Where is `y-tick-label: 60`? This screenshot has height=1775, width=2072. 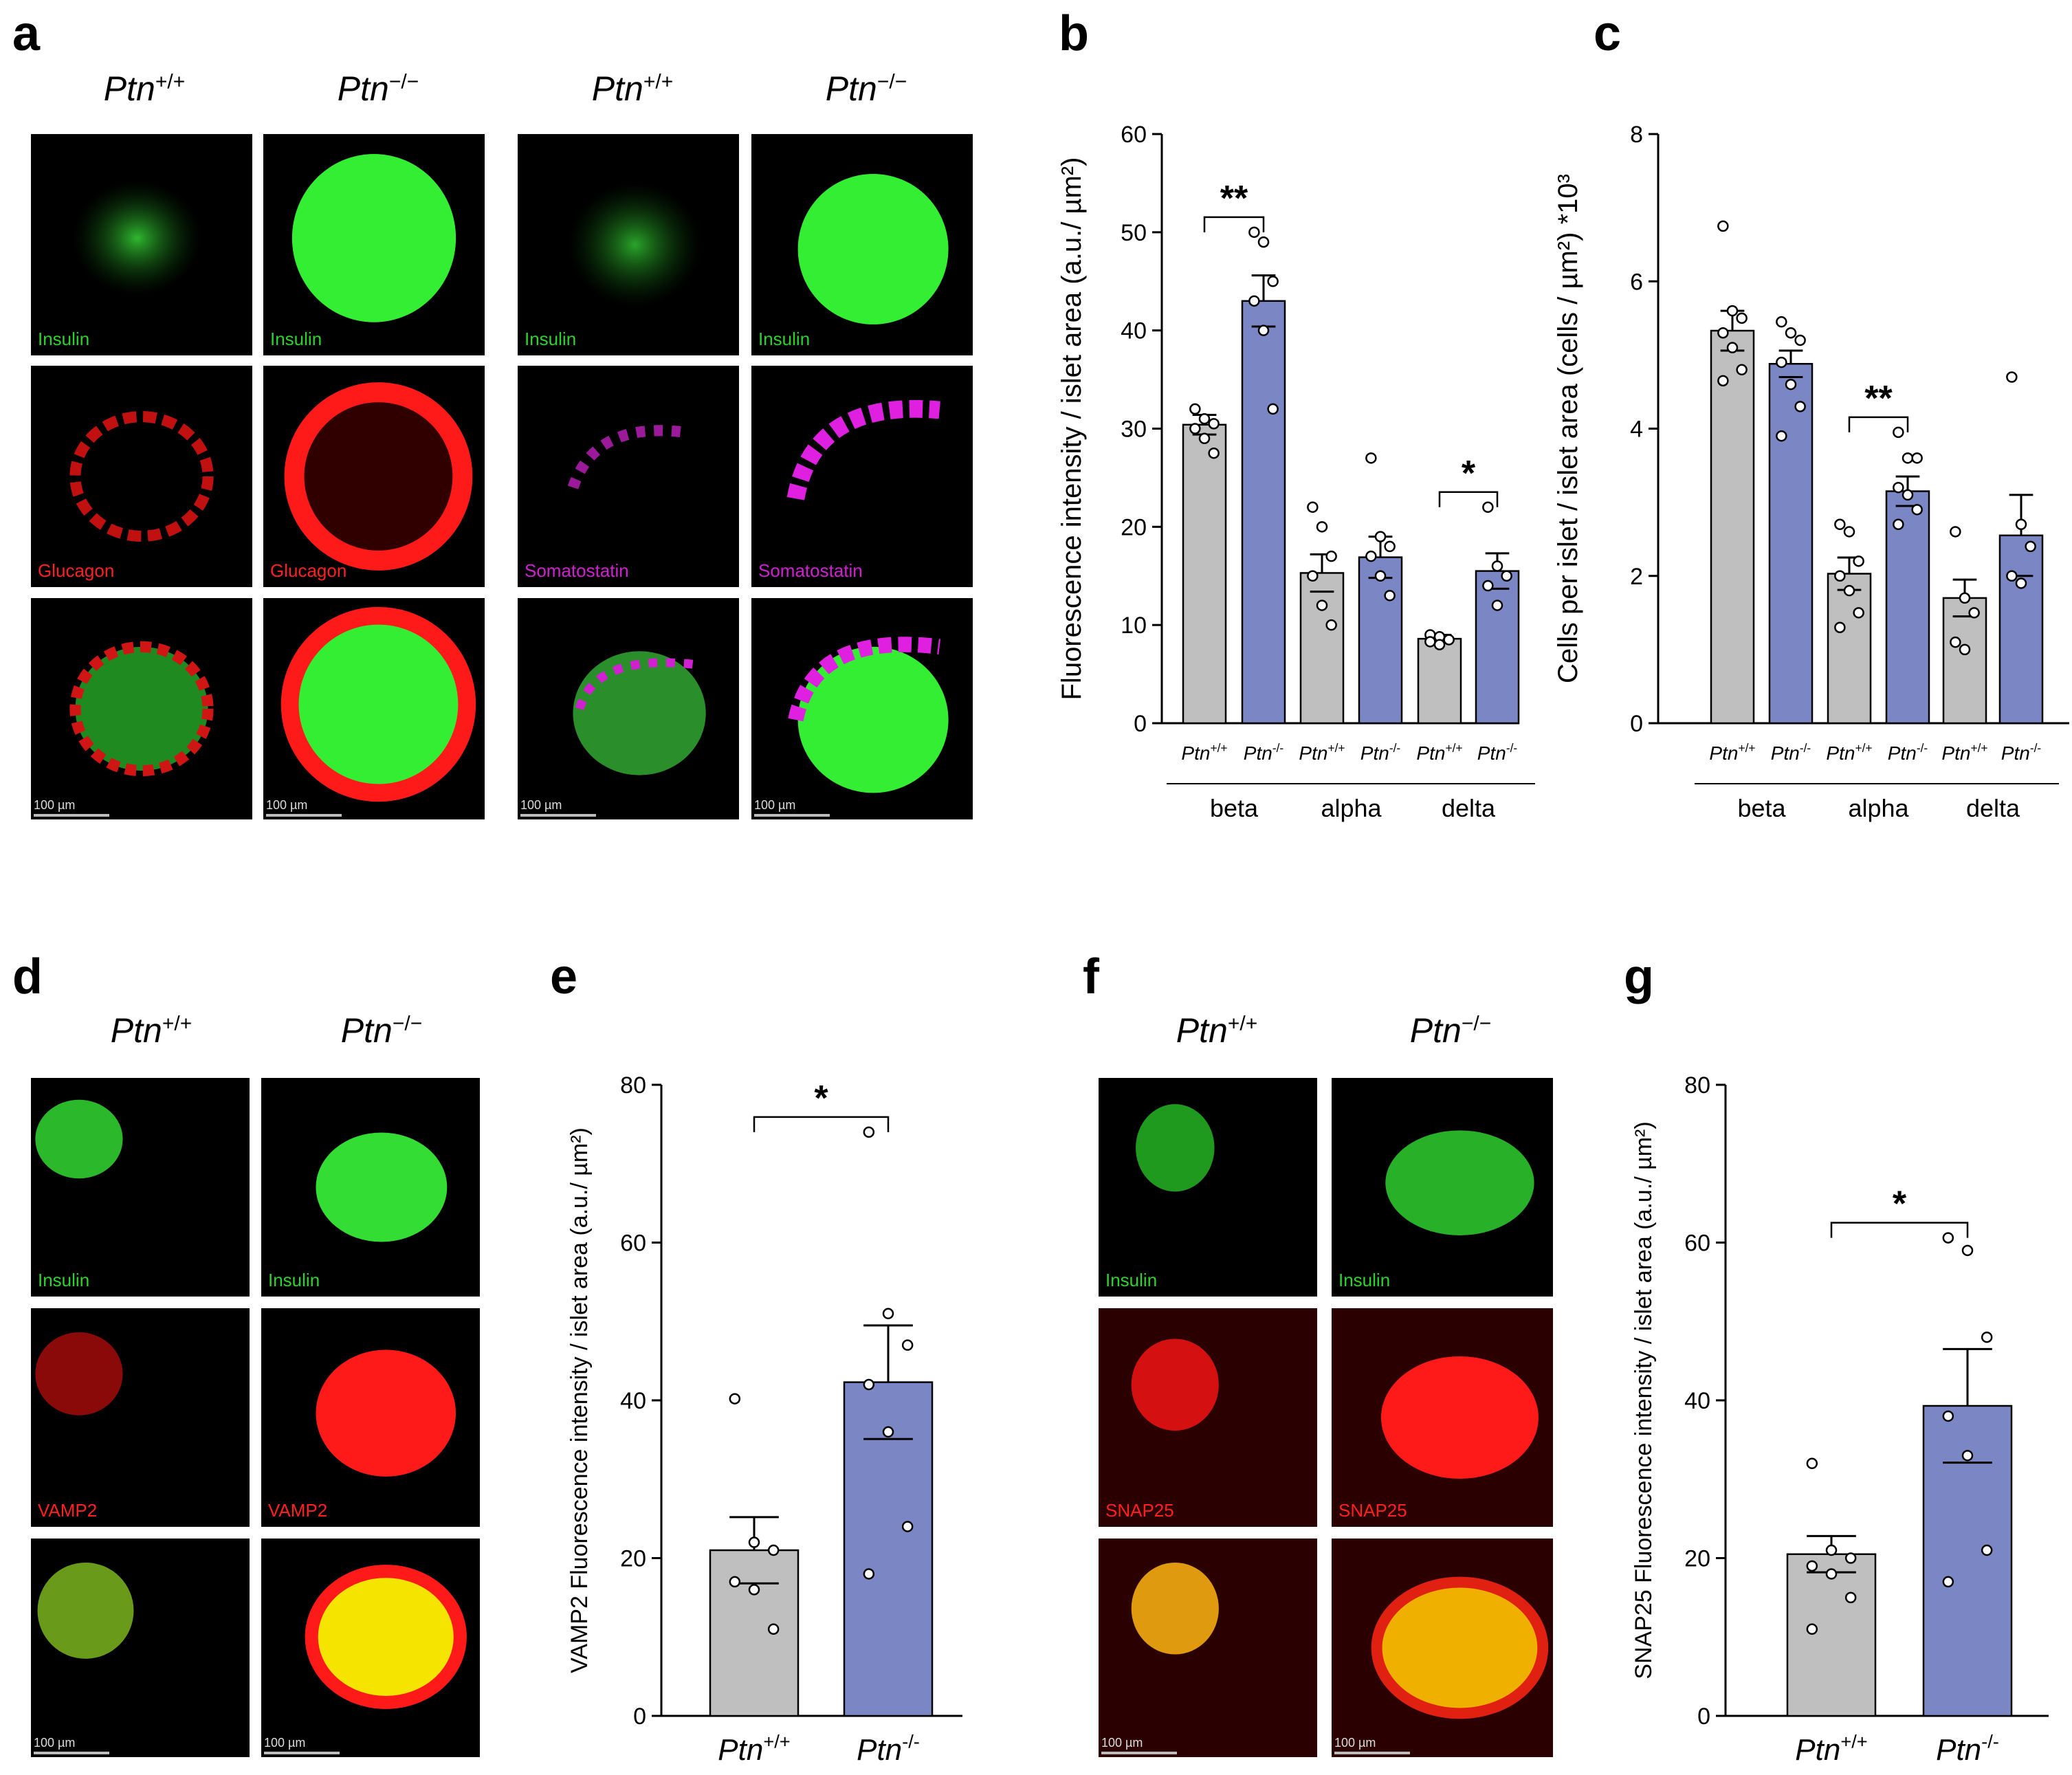
y-tick-label: 60 is located at coordinates (633, 1244).